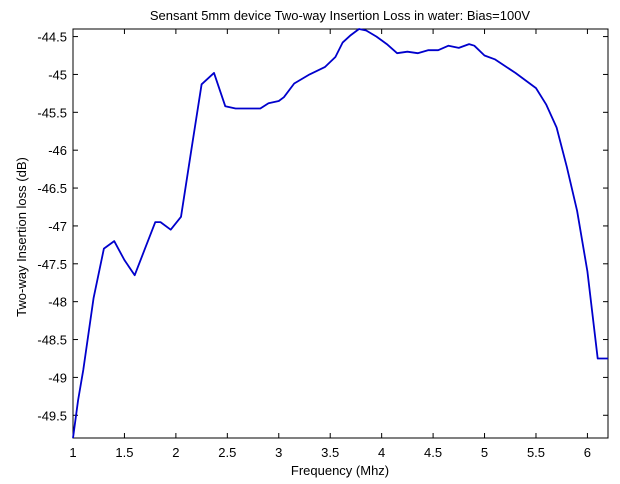 This screenshot has width=620, height=484. Describe the element at coordinates (536, 452) in the screenshot. I see `x-tick-label: 5.5` at that location.